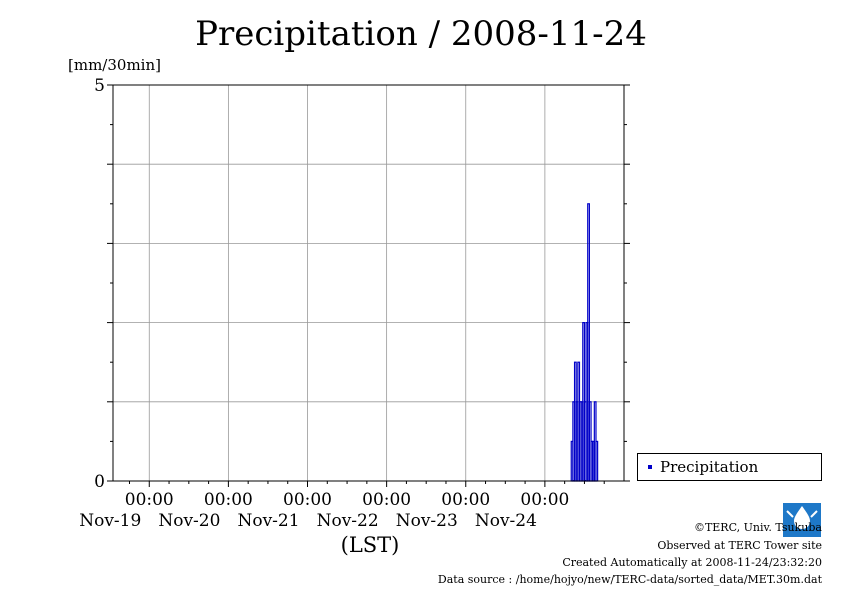 The image size is (842, 595). What do you see at coordinates (421, 34) in the screenshot?
I see `chart-title: Precipitation / 2008-11-24` at bounding box center [421, 34].